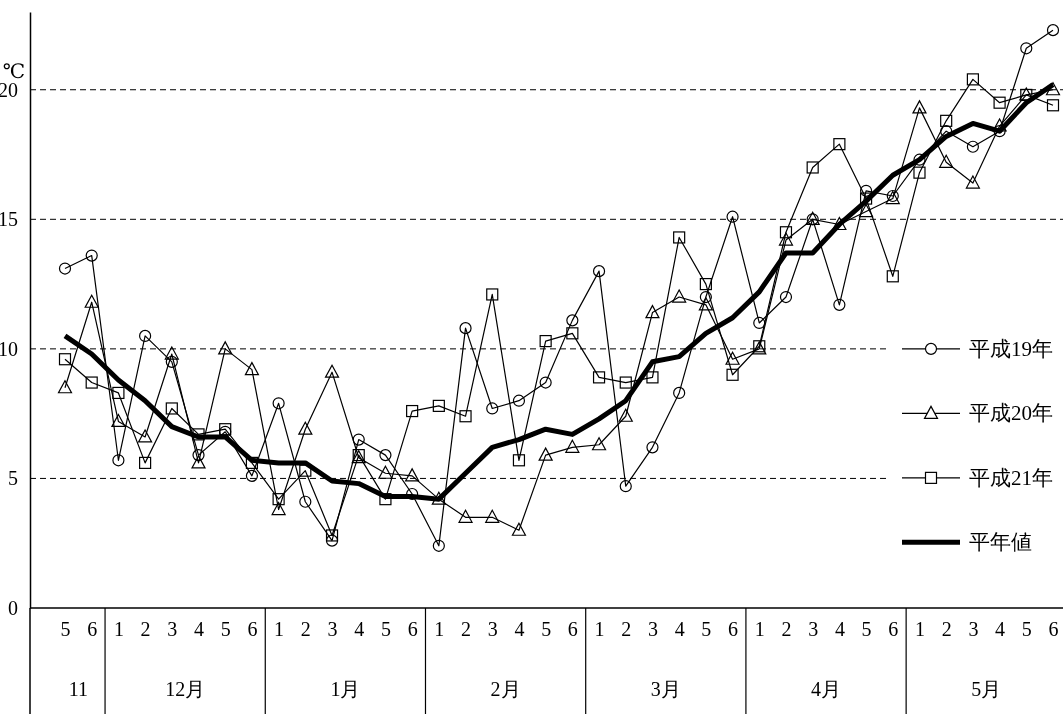 The image size is (1063, 714). I want to click on legend-label: 平年値, so click(1000, 542).